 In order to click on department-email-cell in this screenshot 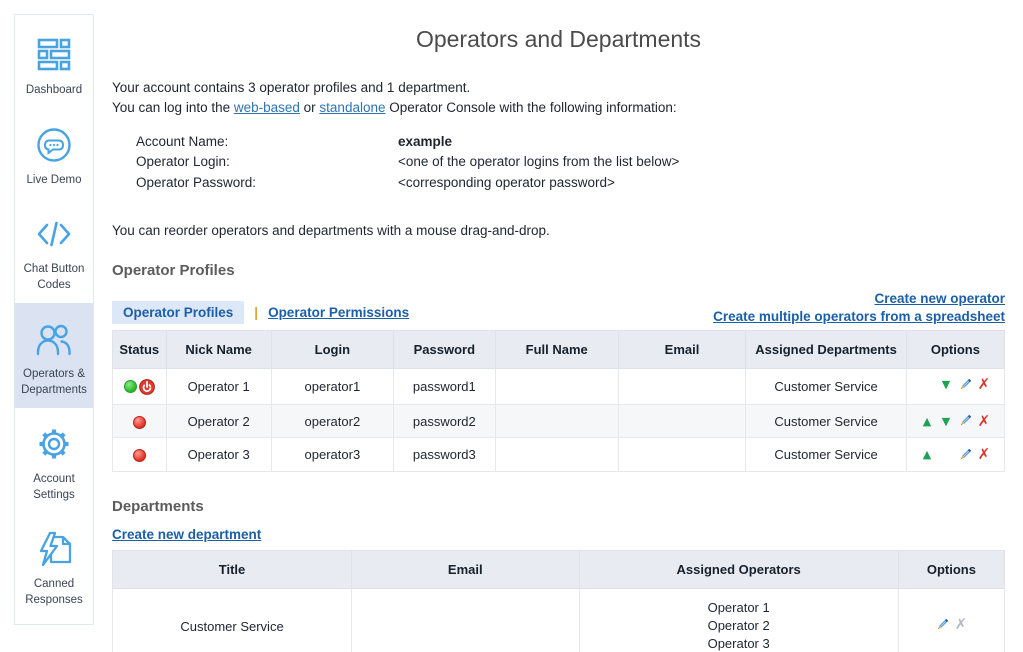, I will do `click(465, 619)`.